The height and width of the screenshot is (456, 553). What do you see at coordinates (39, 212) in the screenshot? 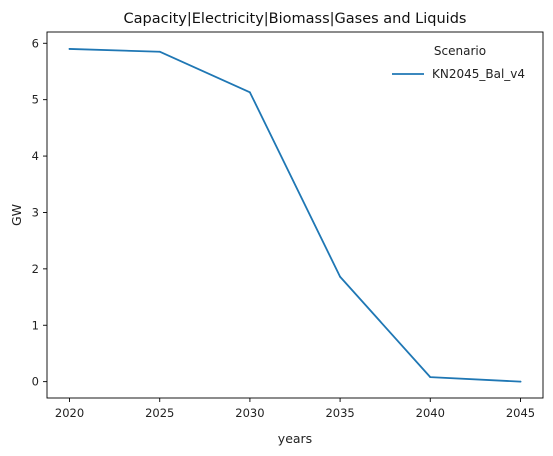
I see `y-axis: 0 1 2 3 4 5 6` at bounding box center [39, 212].